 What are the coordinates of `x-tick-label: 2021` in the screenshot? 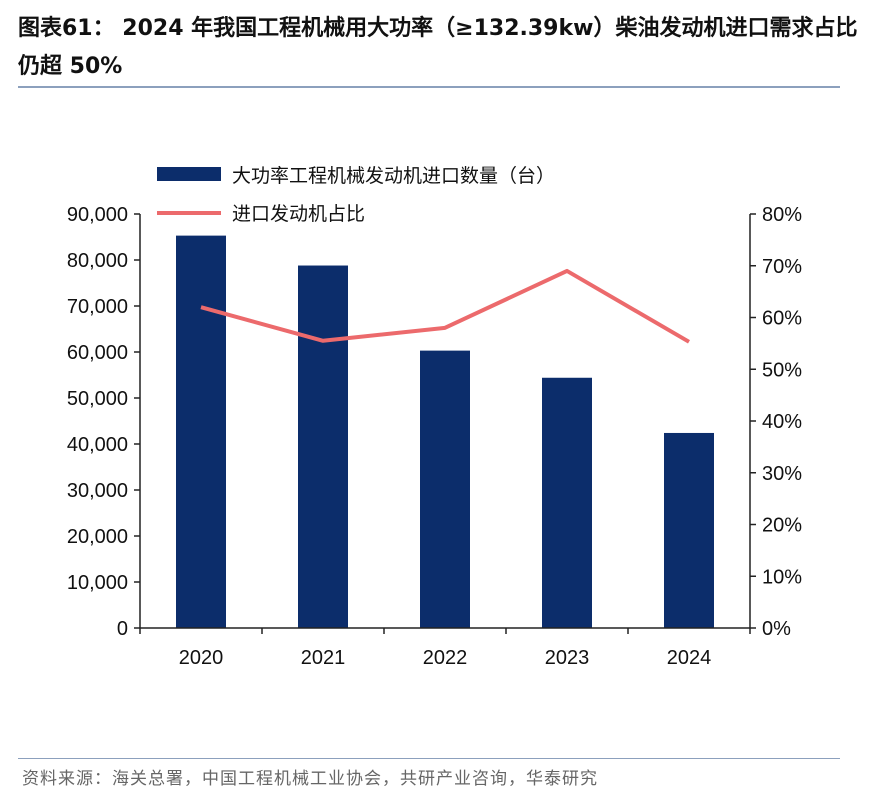 It's located at (323, 658).